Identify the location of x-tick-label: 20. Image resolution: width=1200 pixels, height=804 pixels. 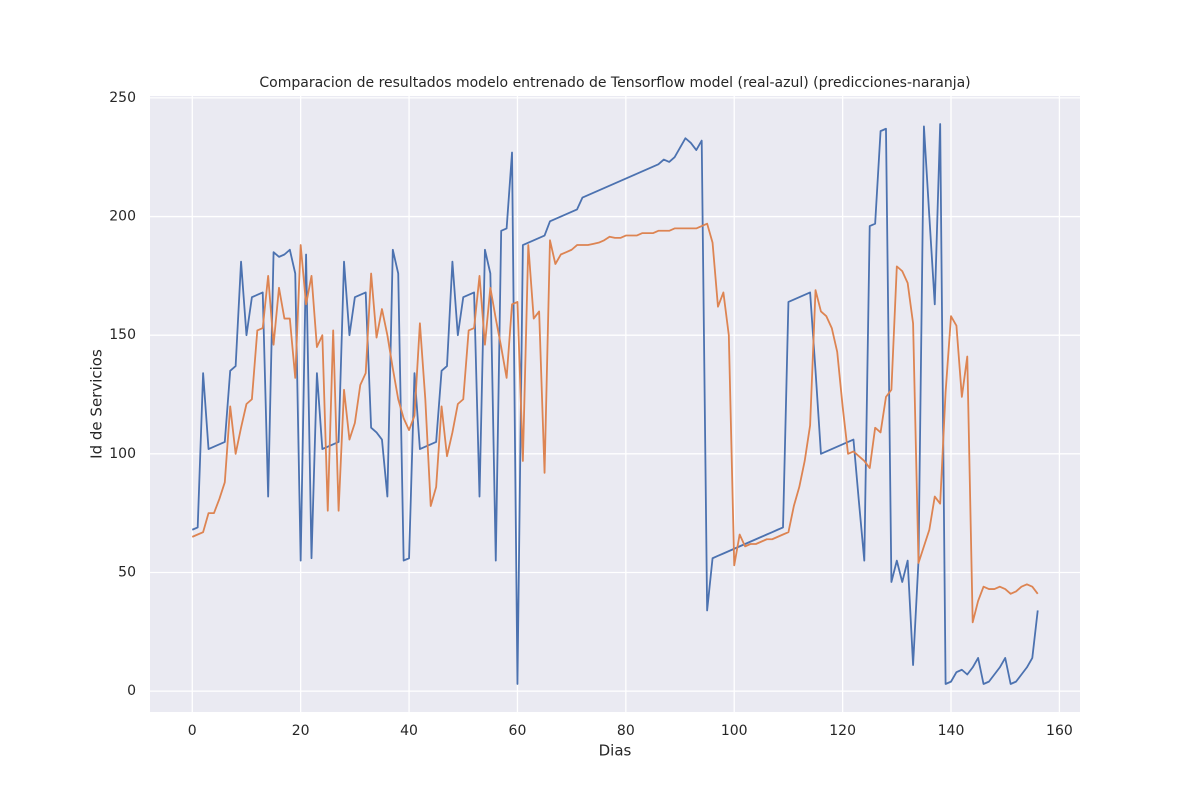
(301, 731).